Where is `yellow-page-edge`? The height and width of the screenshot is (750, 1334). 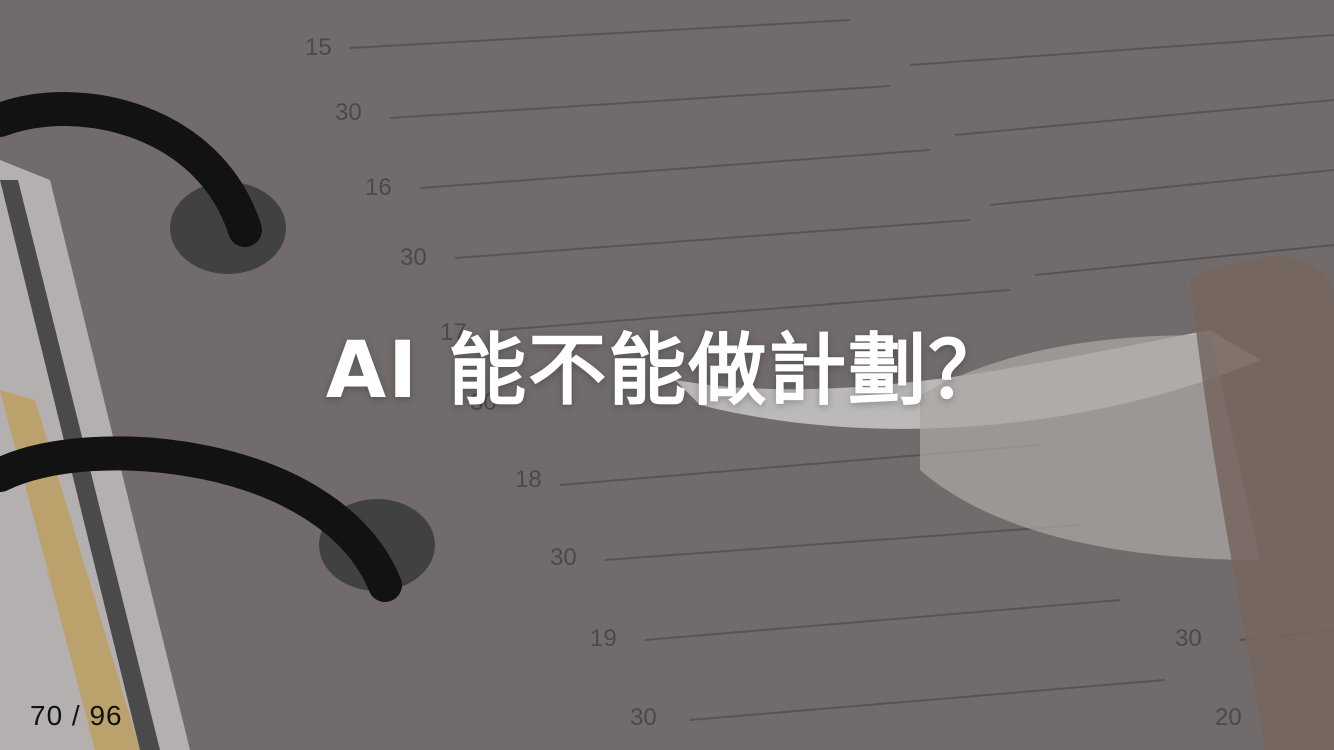
yellow-page-edge is located at coordinates (70, 570).